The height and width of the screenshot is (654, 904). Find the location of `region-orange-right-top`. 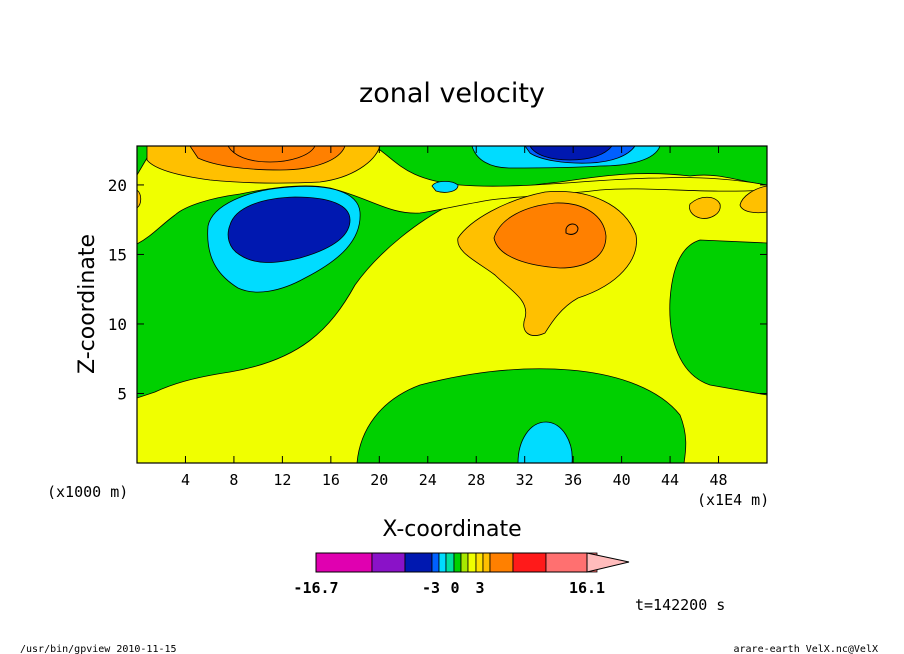

region-orange-right-top is located at coordinates (705, 207).